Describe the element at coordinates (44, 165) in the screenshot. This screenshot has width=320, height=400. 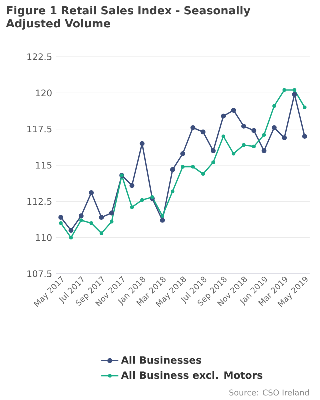
I see `y-tick-label: 115` at that location.